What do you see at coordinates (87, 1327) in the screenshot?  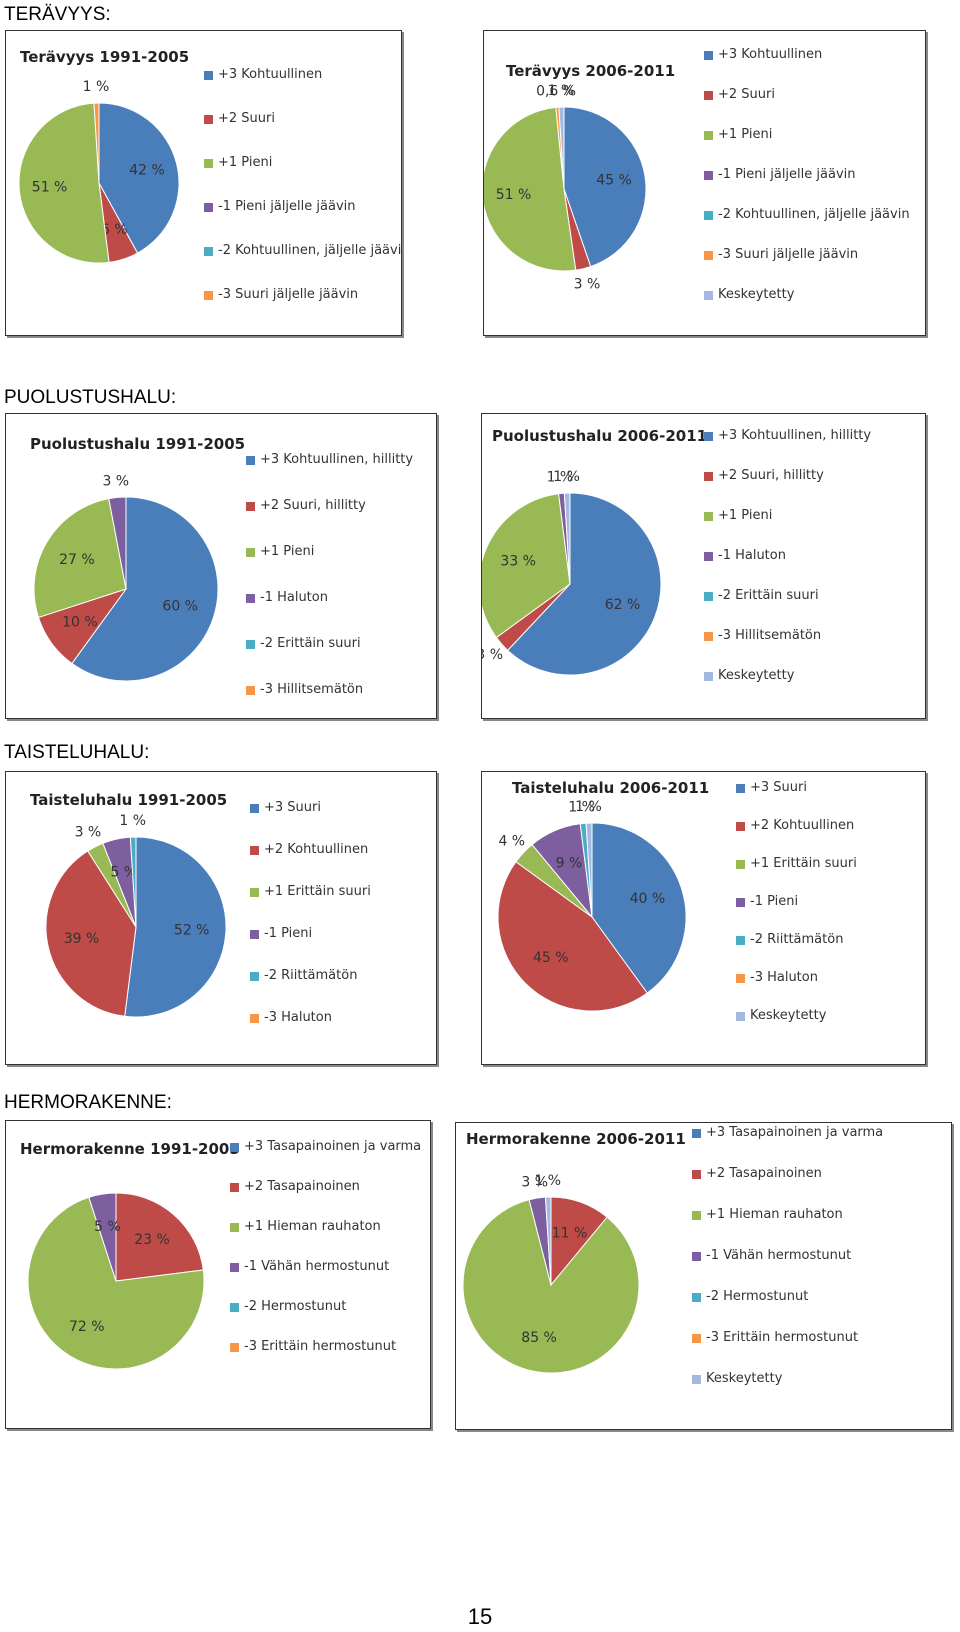 I see `data-label: 72 %` at bounding box center [87, 1327].